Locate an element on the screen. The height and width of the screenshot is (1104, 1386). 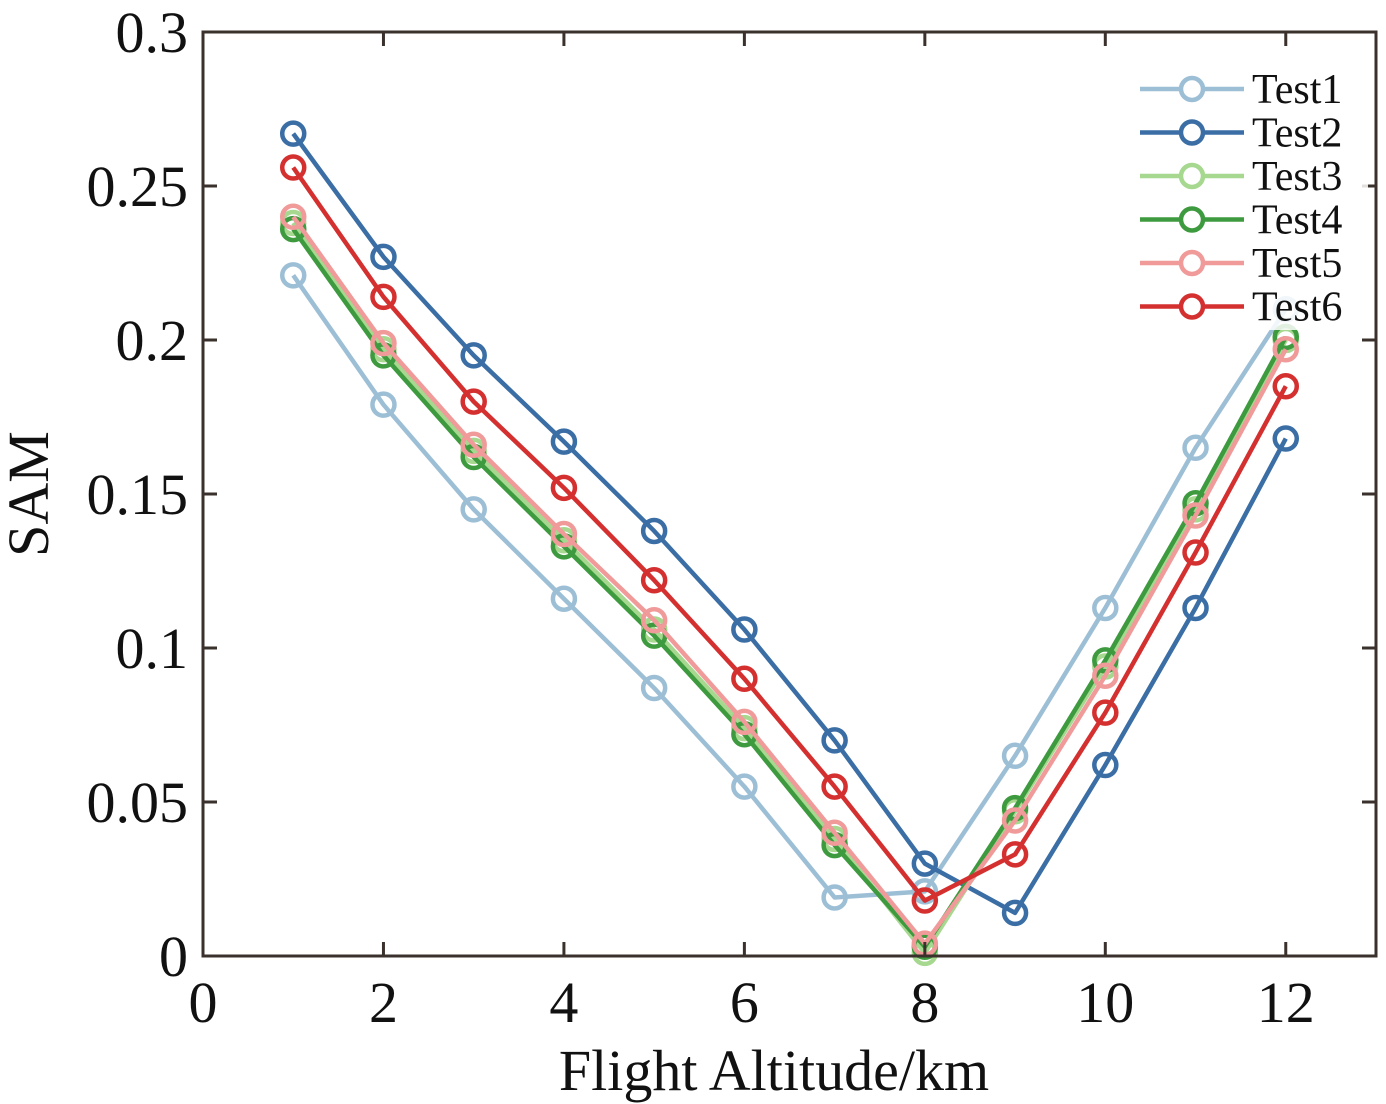
x-tick-label: 4 is located at coordinates (563, 1002).